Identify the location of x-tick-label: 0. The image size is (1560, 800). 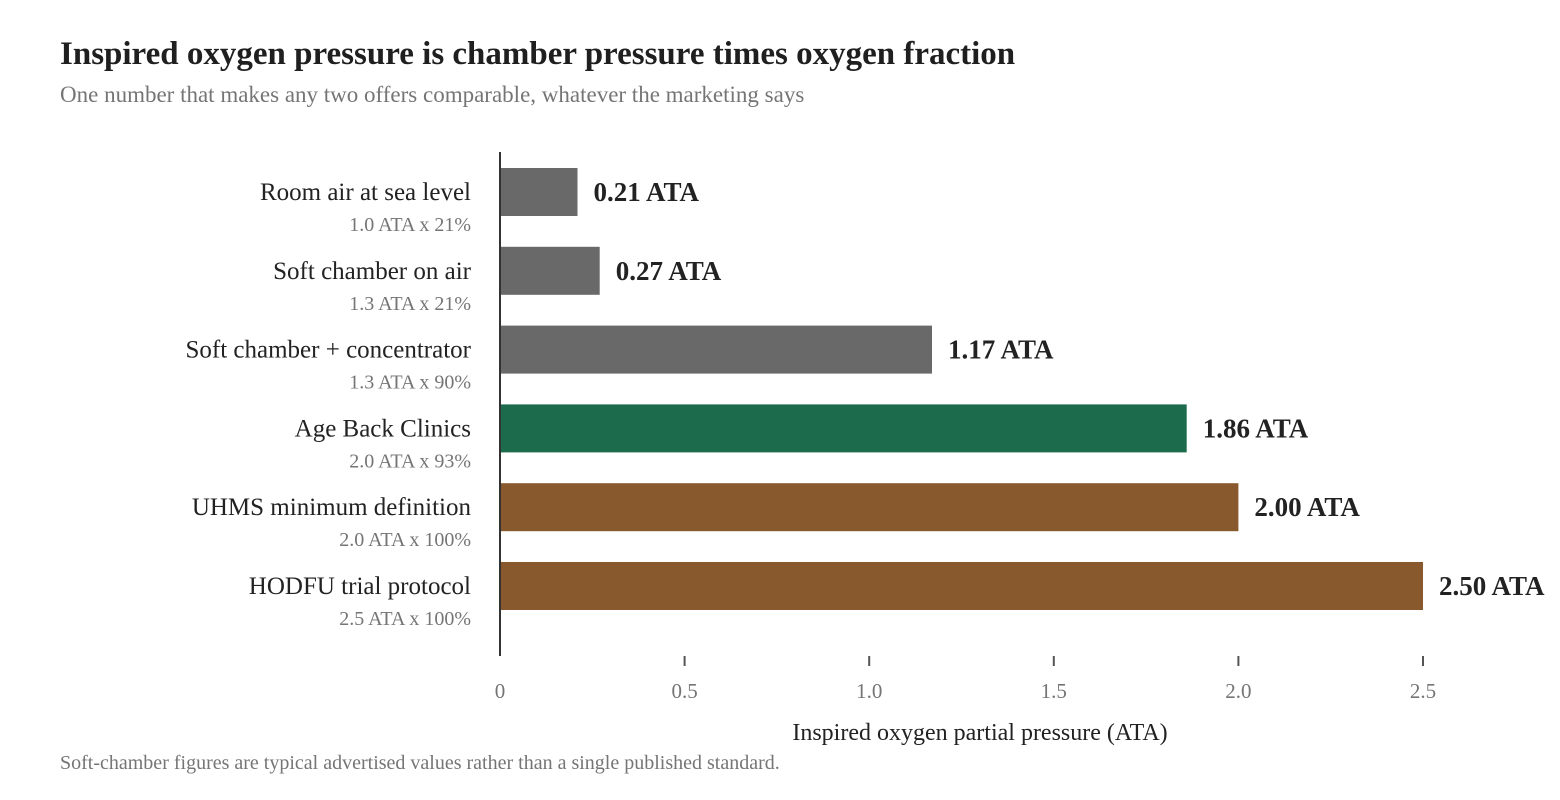
(500, 691).